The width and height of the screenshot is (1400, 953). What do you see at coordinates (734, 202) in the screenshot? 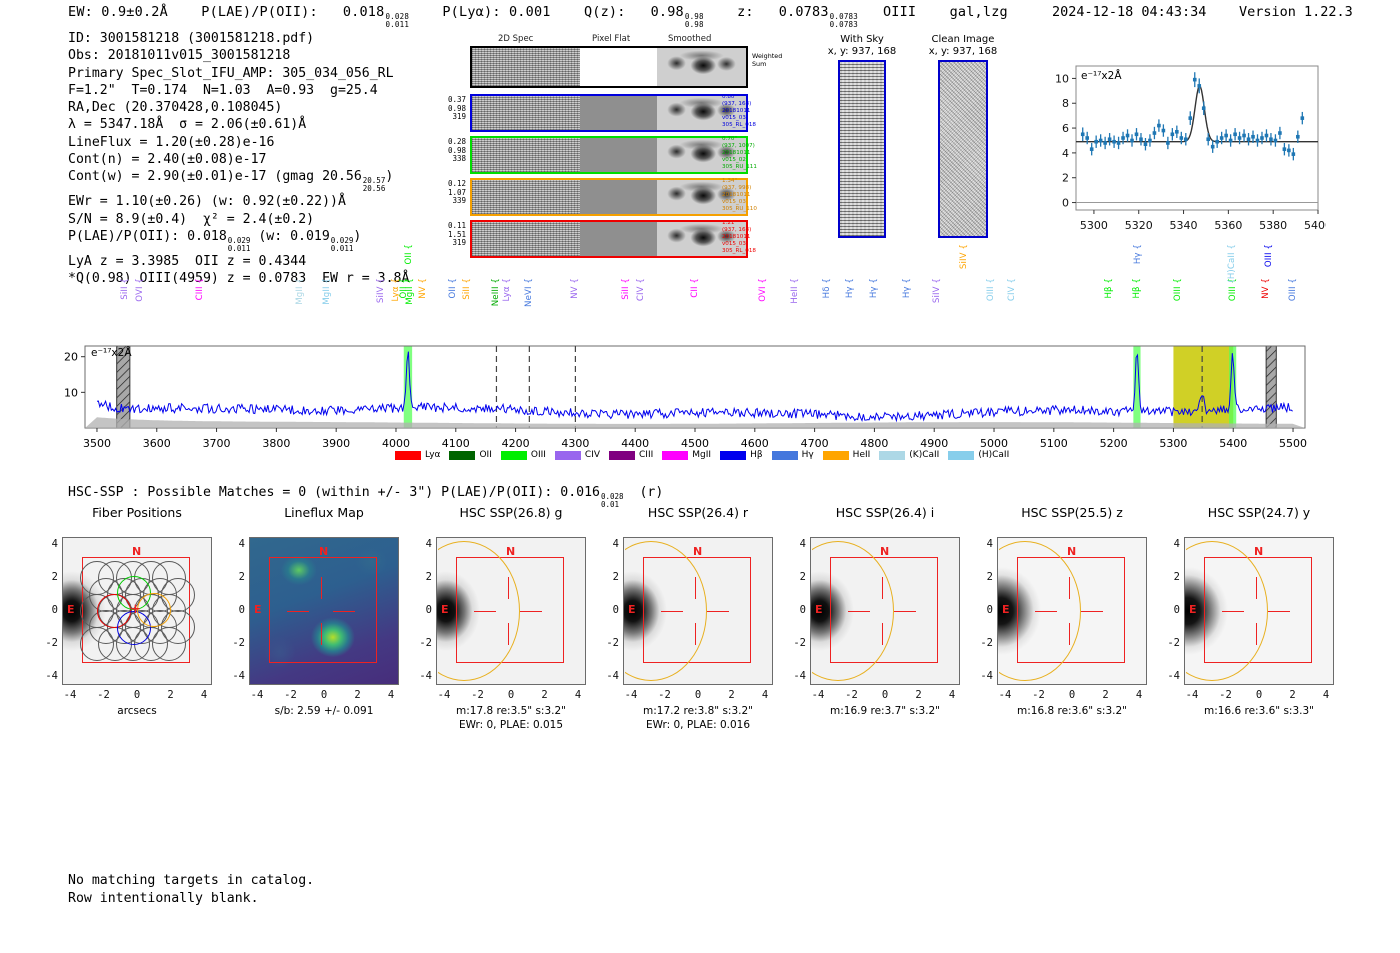
I see `spec2d-row3-obs: v015_03` at bounding box center [734, 202].